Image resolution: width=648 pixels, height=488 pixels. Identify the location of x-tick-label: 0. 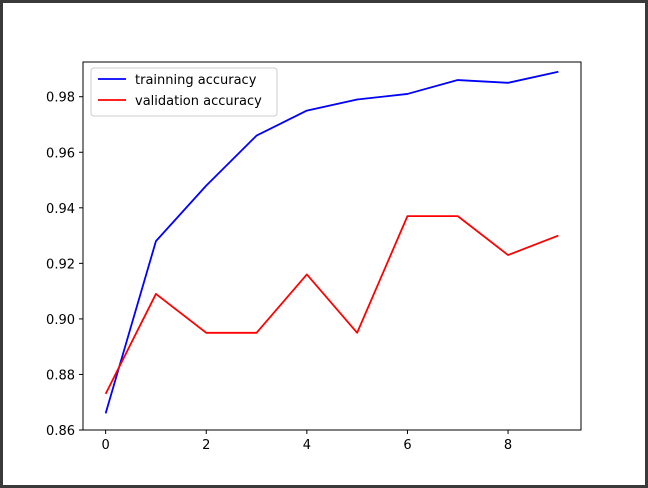
(105, 445).